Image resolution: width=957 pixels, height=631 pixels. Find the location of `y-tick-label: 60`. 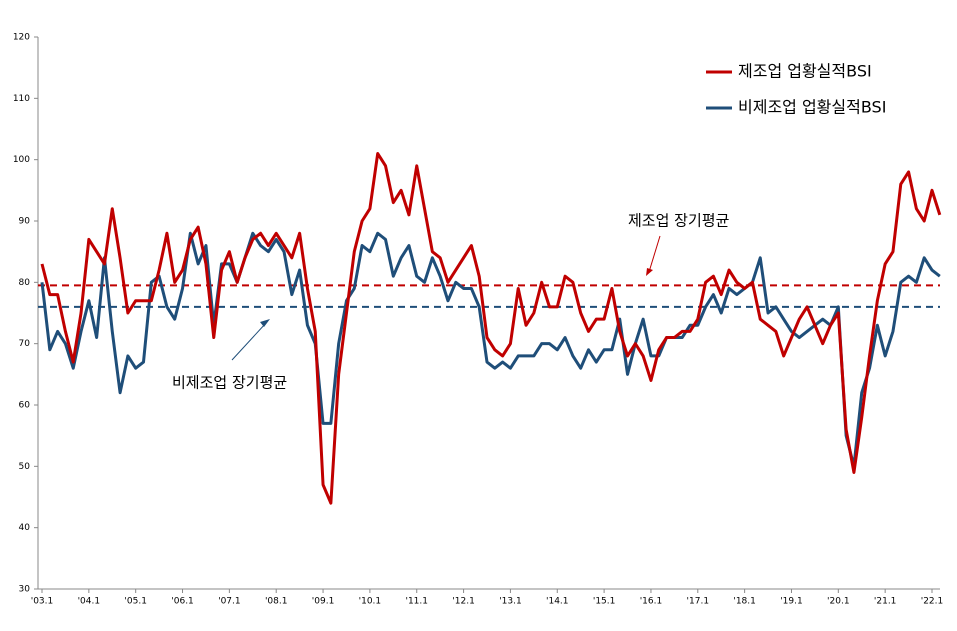

y-tick-label: 60 is located at coordinates (25, 406).